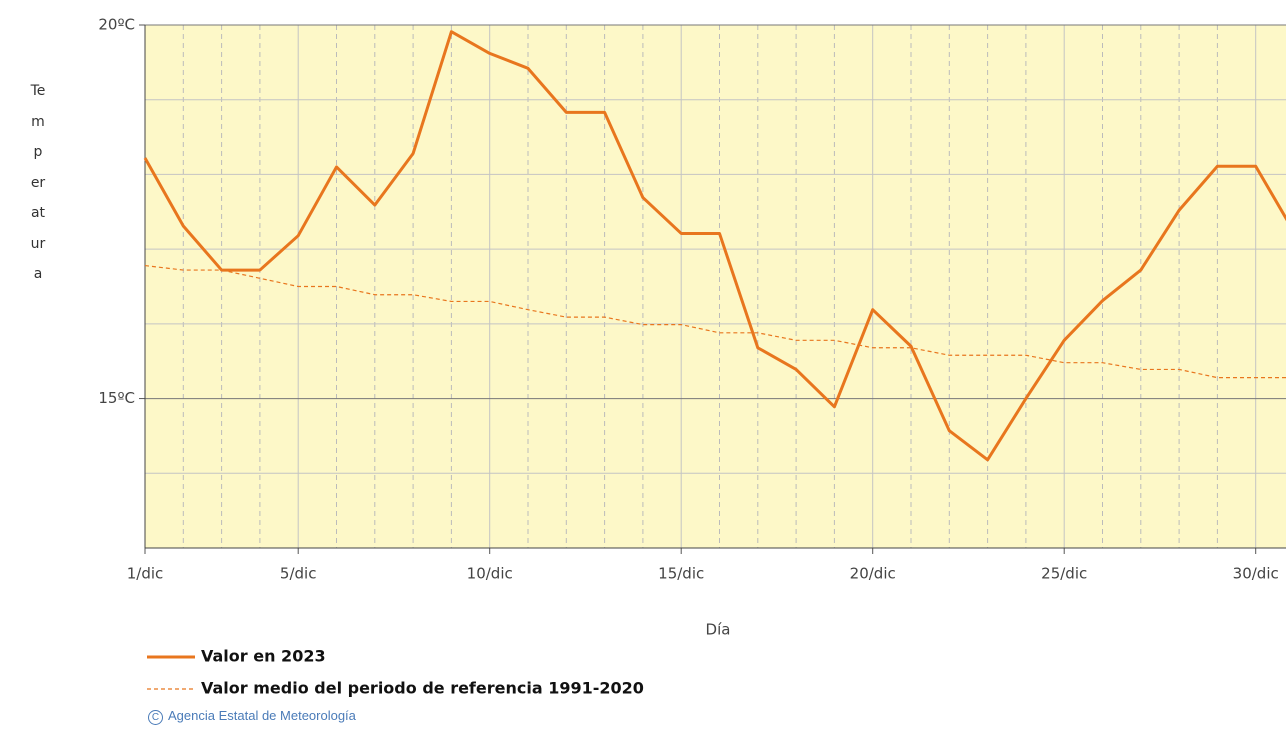 This screenshot has height=734, width=1286. Describe the element at coordinates (298, 574) in the screenshot. I see `x-tick-label: 5/dic` at that location.